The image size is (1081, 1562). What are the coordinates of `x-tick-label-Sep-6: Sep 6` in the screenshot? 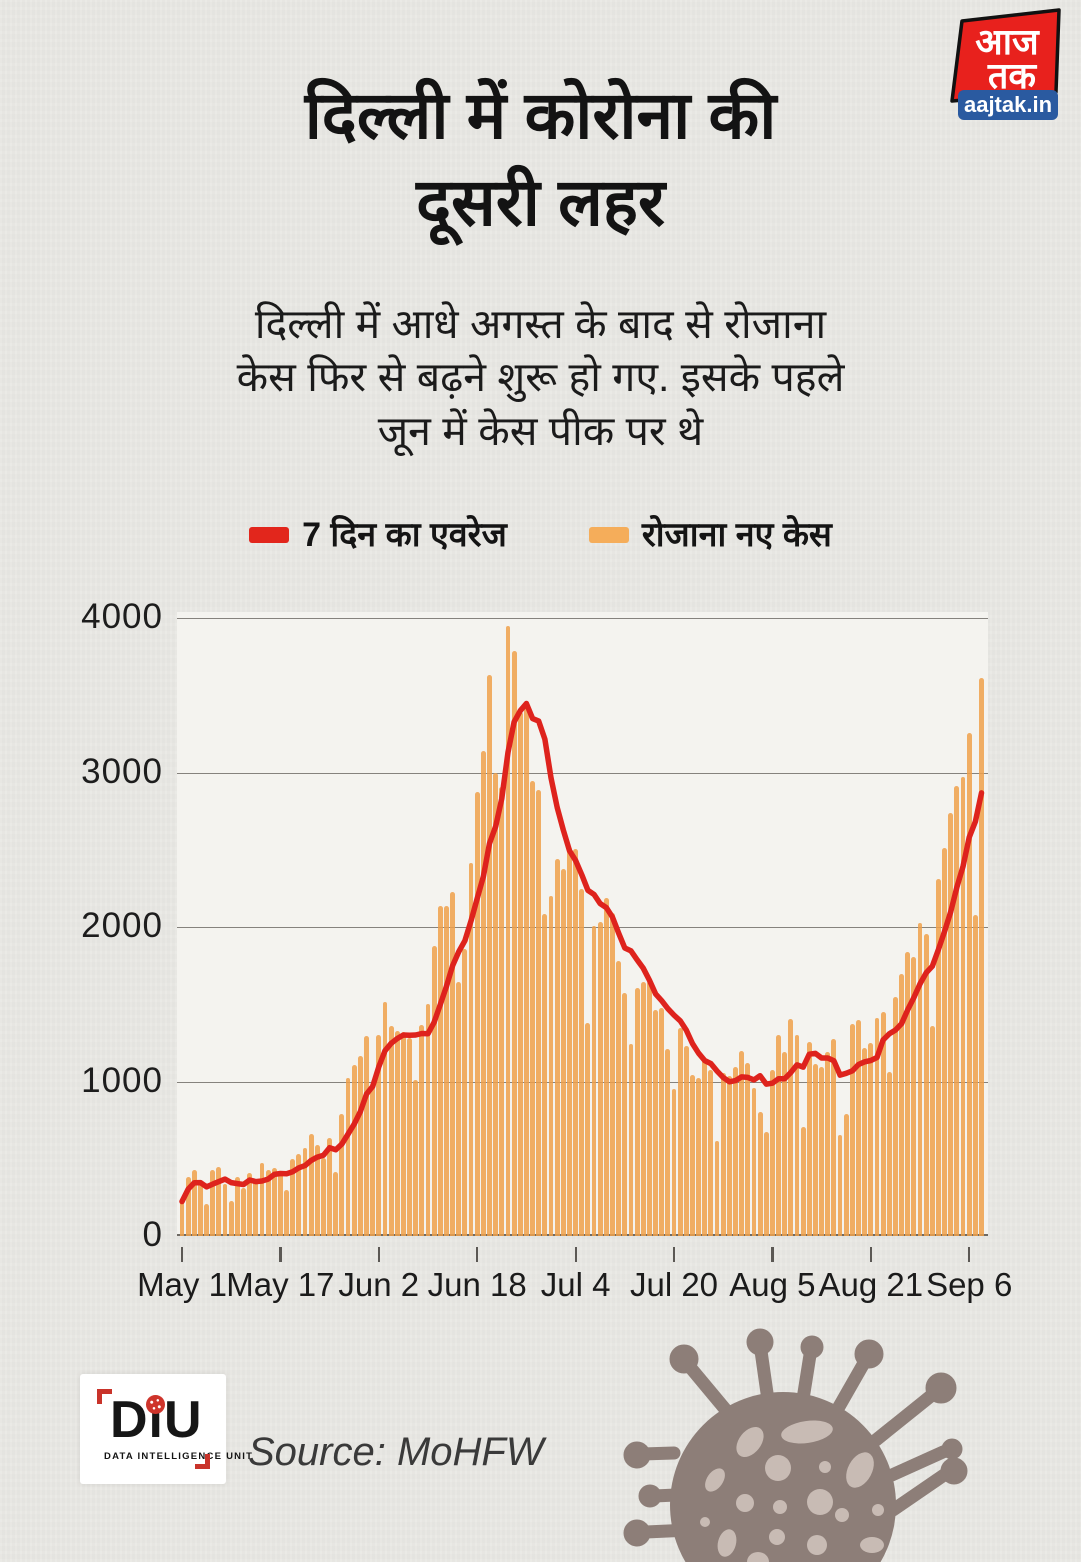 It's located at (969, 1284).